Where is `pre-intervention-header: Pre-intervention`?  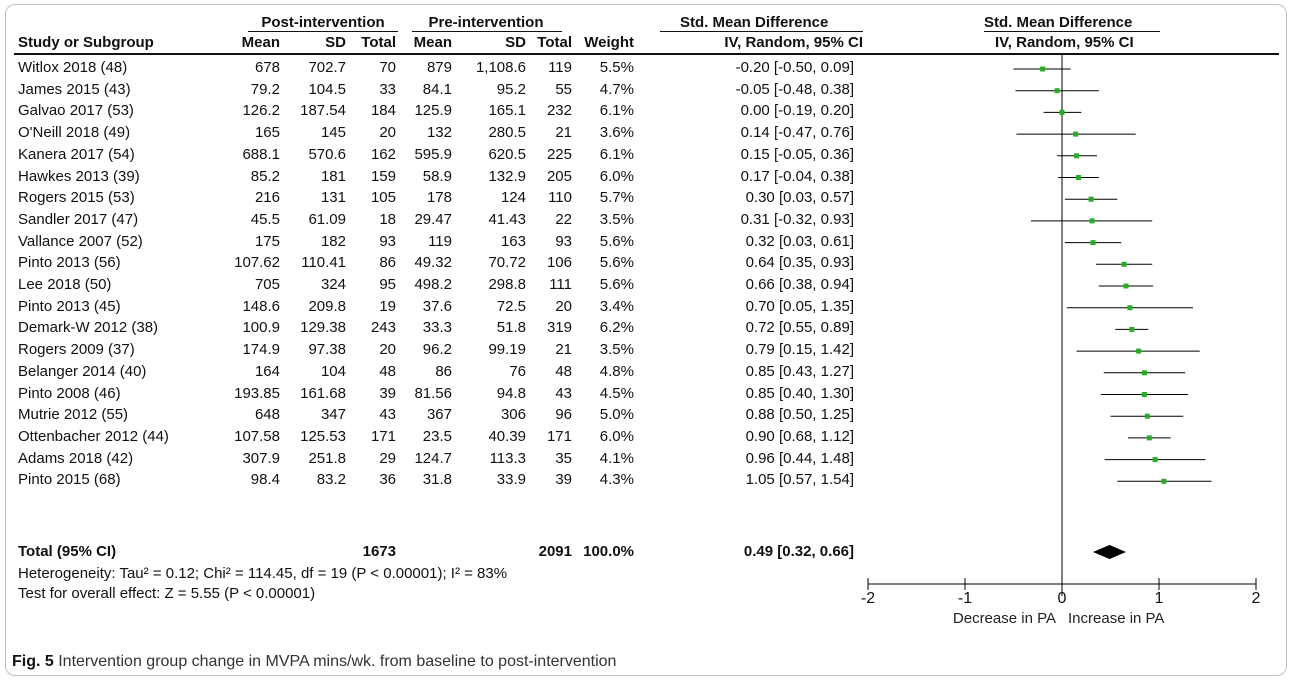 pre-intervention-header: Pre-intervention is located at coordinates (486, 22).